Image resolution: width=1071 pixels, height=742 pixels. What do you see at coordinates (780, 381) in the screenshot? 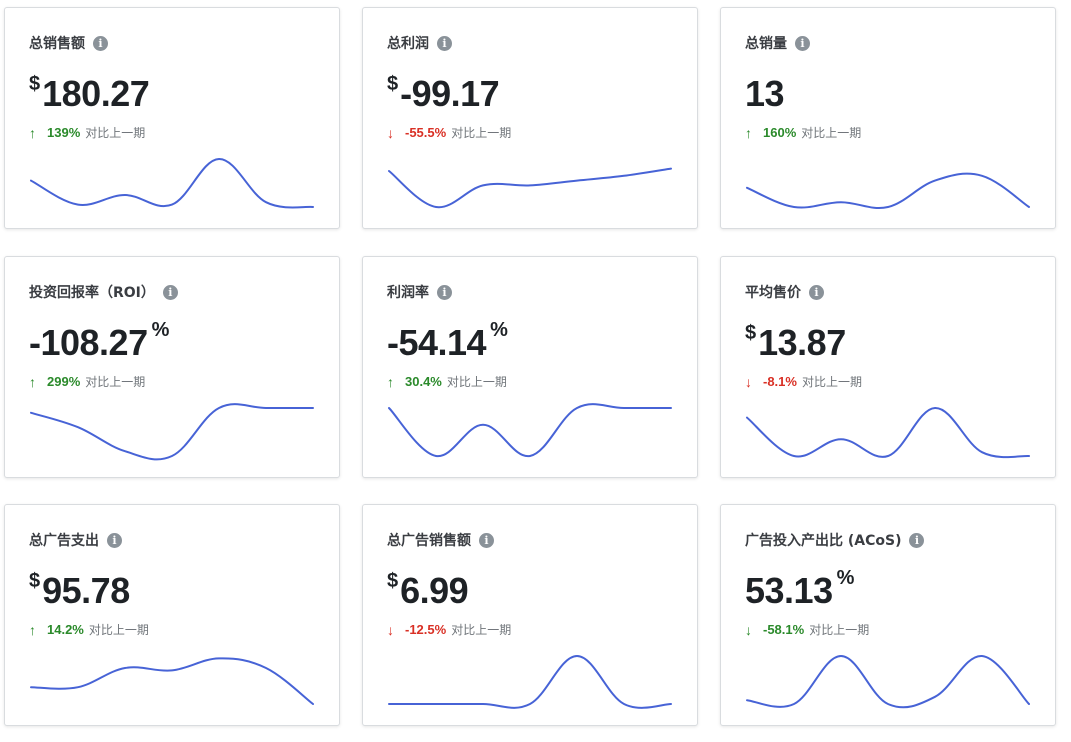
I see `change-percent: -8.1%` at bounding box center [780, 381].